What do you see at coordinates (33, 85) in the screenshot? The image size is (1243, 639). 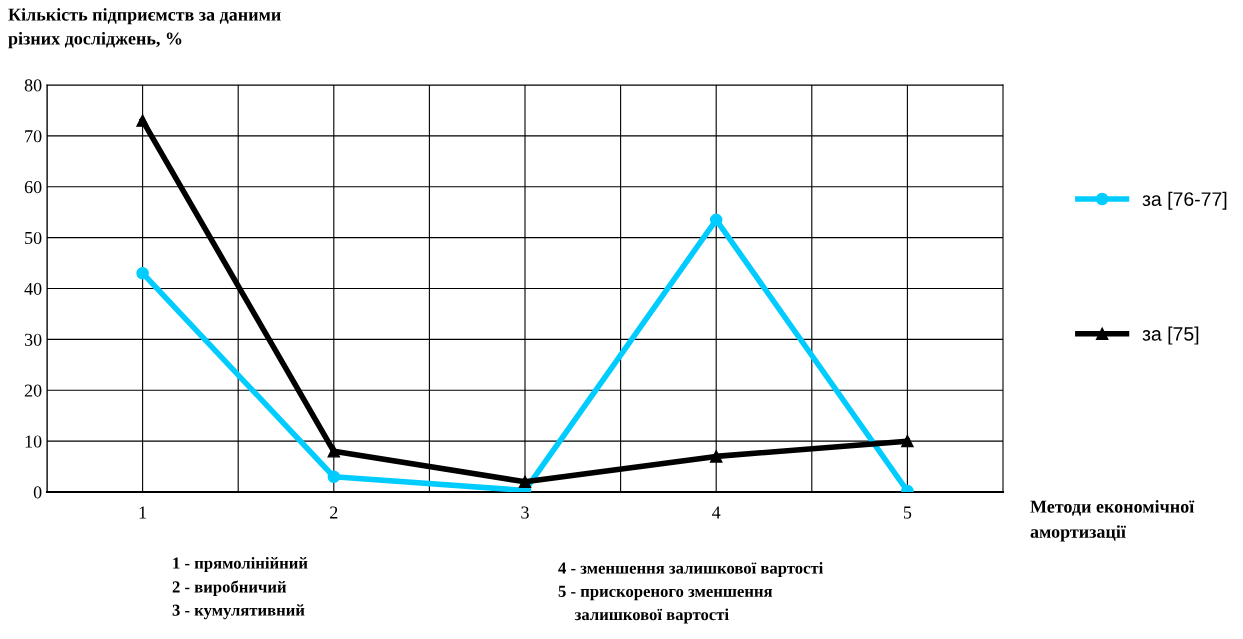 I see `y-tick-label: 80` at bounding box center [33, 85].